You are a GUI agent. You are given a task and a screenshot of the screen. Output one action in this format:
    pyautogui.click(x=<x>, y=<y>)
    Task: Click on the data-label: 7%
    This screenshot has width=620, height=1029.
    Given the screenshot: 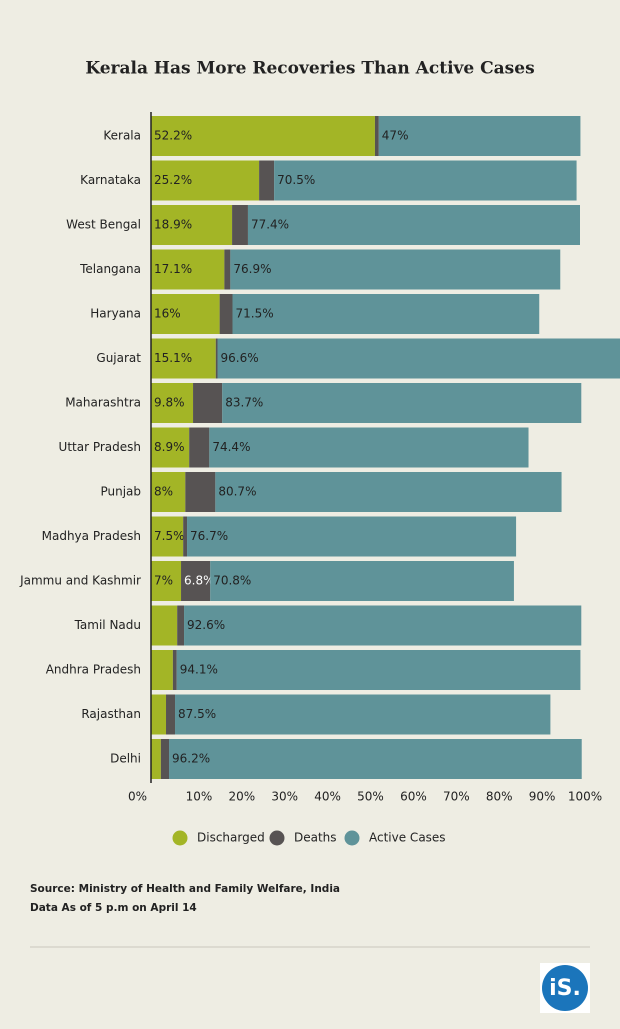 What is the action you would take?
    pyautogui.click(x=163, y=581)
    